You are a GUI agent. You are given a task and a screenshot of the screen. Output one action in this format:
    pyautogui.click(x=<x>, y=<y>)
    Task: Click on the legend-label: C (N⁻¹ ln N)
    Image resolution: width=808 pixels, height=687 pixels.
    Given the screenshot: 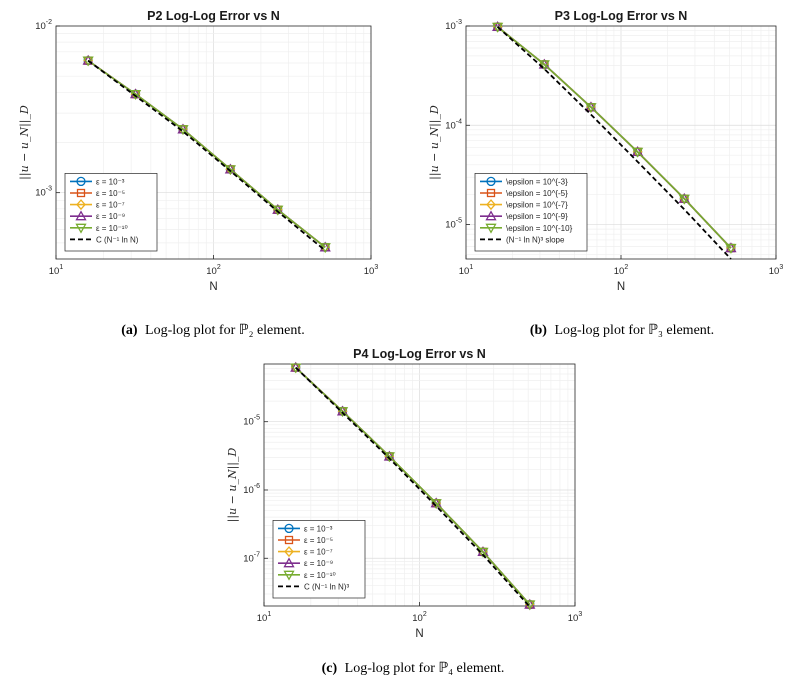 What is the action you would take?
    pyautogui.click(x=117, y=239)
    